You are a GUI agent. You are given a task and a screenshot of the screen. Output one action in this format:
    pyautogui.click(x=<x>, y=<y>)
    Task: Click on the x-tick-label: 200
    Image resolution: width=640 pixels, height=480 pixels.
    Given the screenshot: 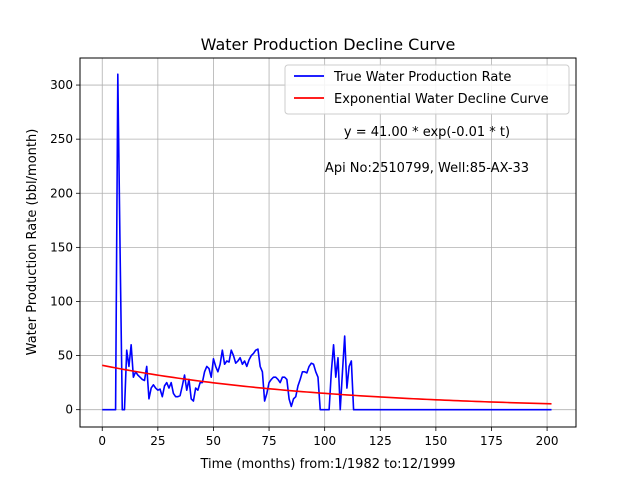 What is the action you would take?
    pyautogui.click(x=547, y=441)
    